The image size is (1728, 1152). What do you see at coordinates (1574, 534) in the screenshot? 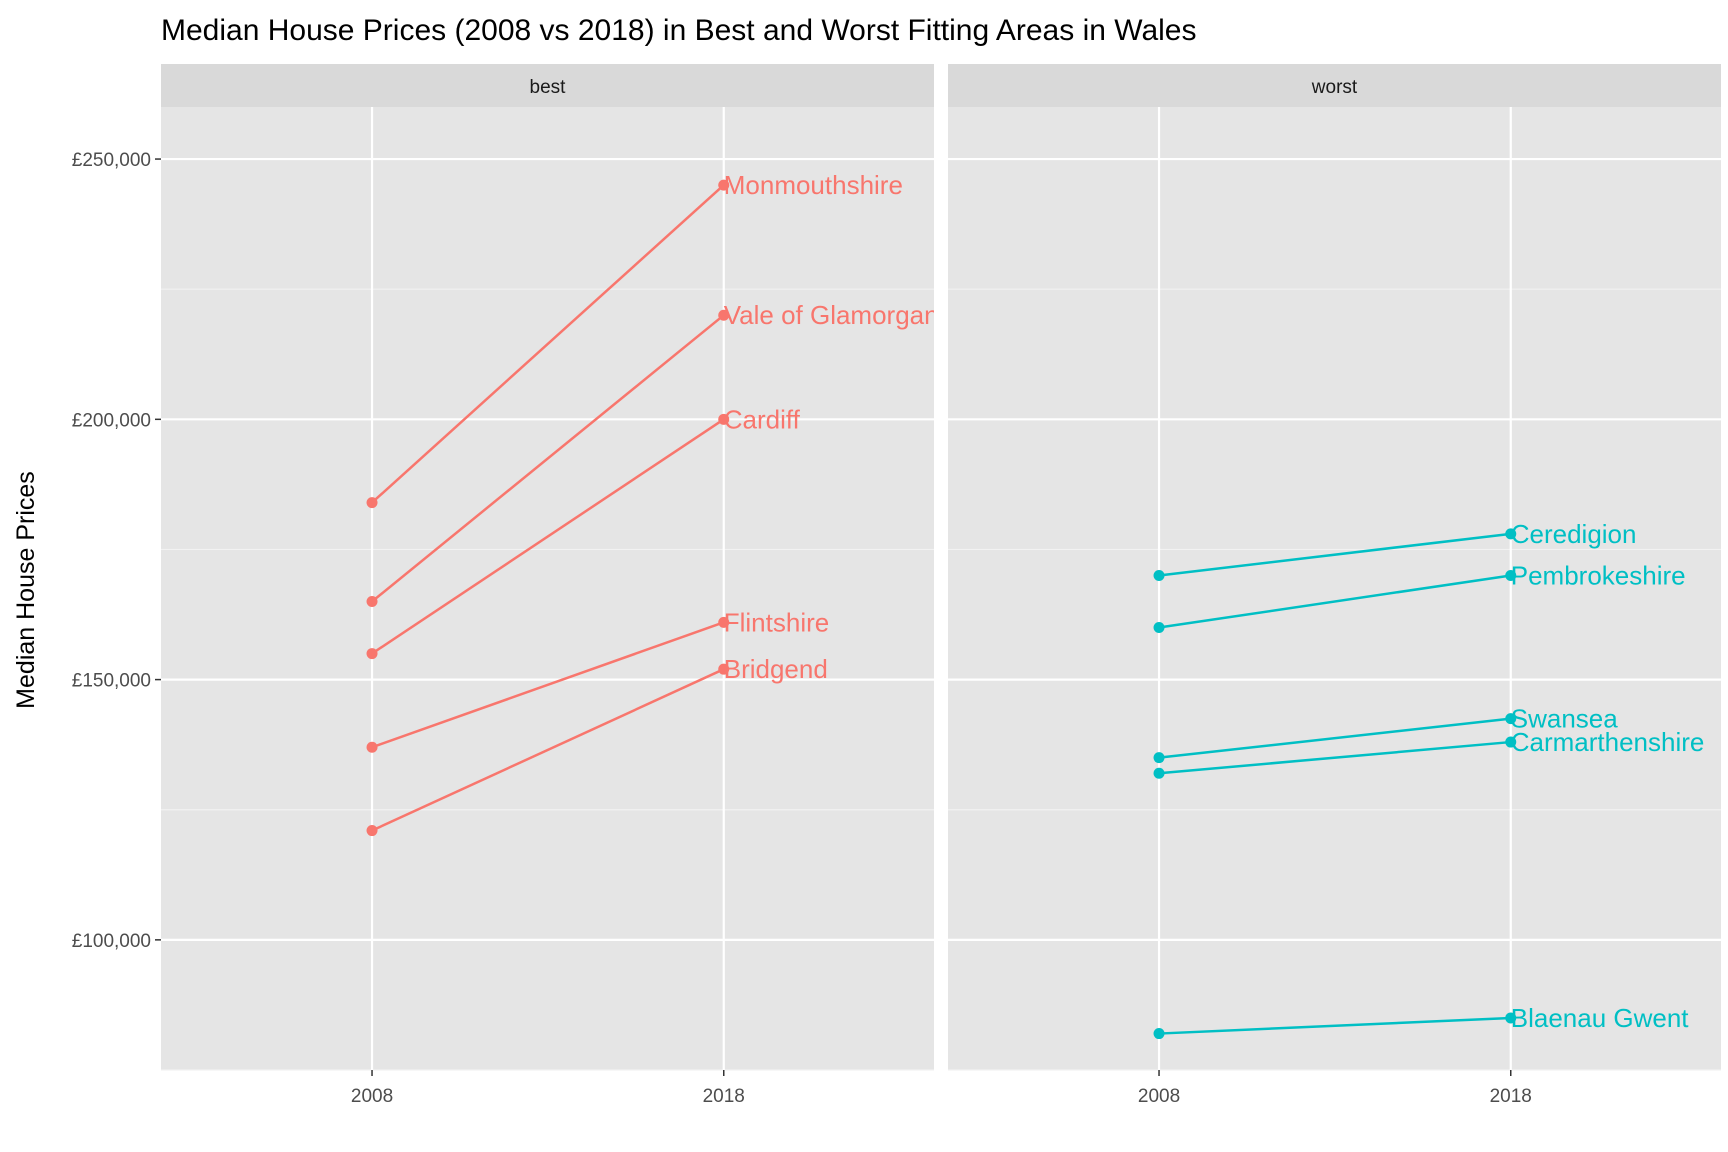
I see `series-label: Ceredigion` at bounding box center [1574, 534].